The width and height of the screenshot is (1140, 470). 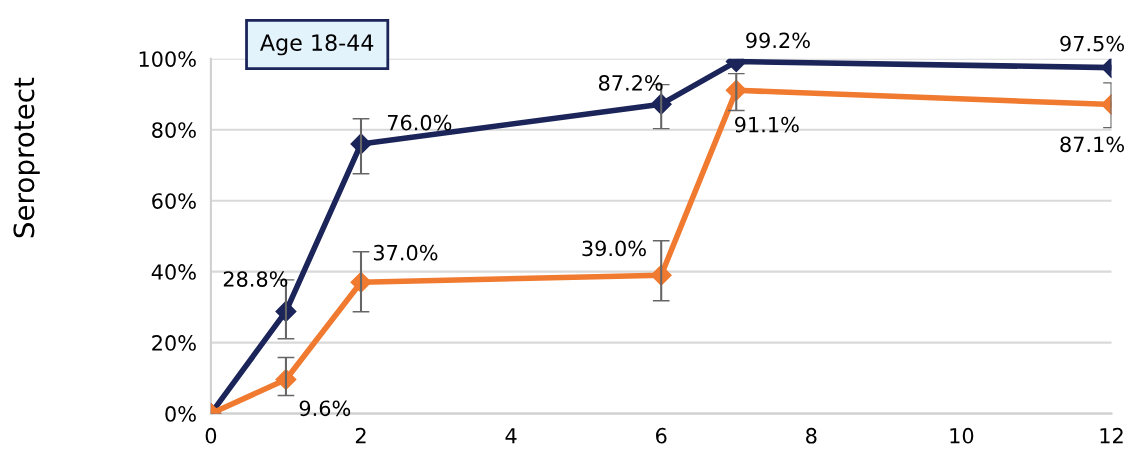 What do you see at coordinates (962, 435) in the screenshot?
I see `x-tick-label: 10` at bounding box center [962, 435].